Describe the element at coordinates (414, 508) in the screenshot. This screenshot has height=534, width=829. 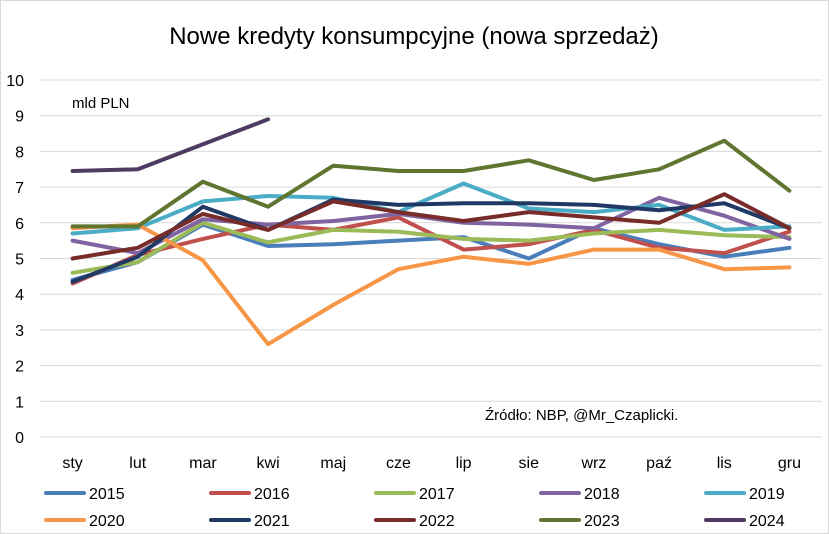
I see `legend: 2015 2016 2017 2018 2019 2020 2021 2022 2023 2024` at that location.